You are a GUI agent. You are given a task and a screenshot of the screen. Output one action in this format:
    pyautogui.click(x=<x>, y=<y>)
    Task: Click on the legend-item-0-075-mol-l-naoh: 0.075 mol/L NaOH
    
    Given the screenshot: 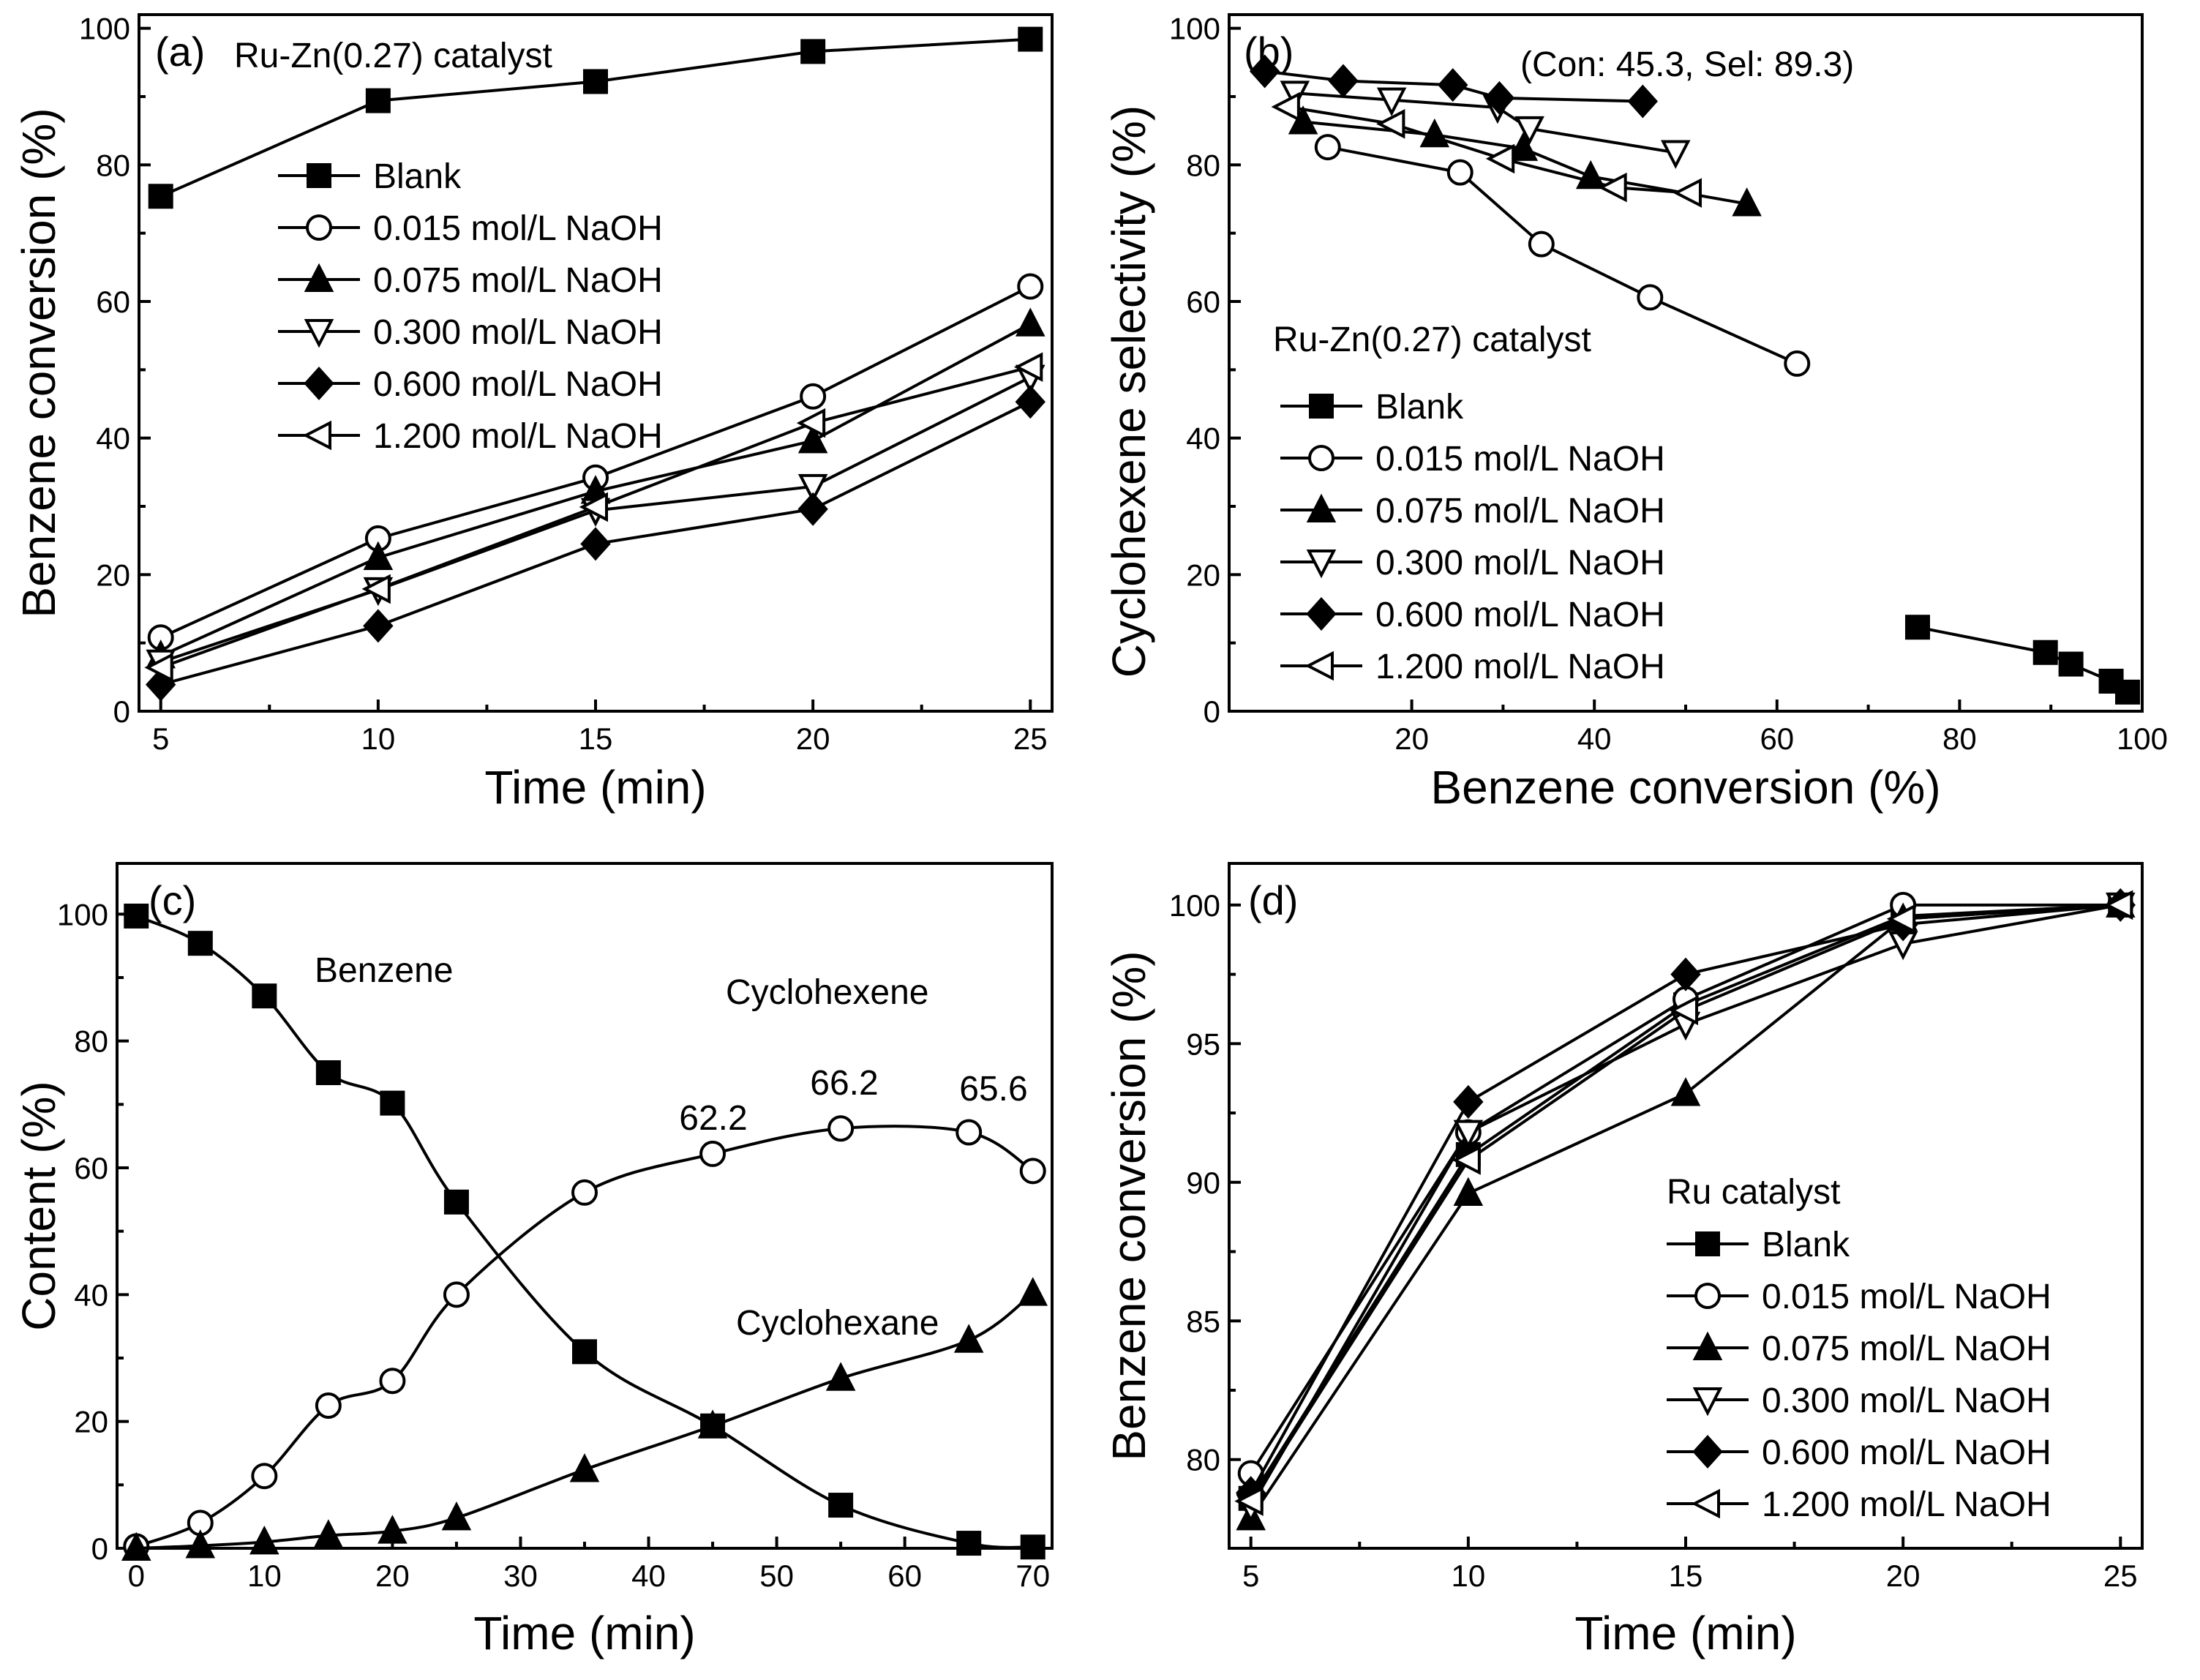 What is the action you would take?
    pyautogui.click(x=470, y=280)
    